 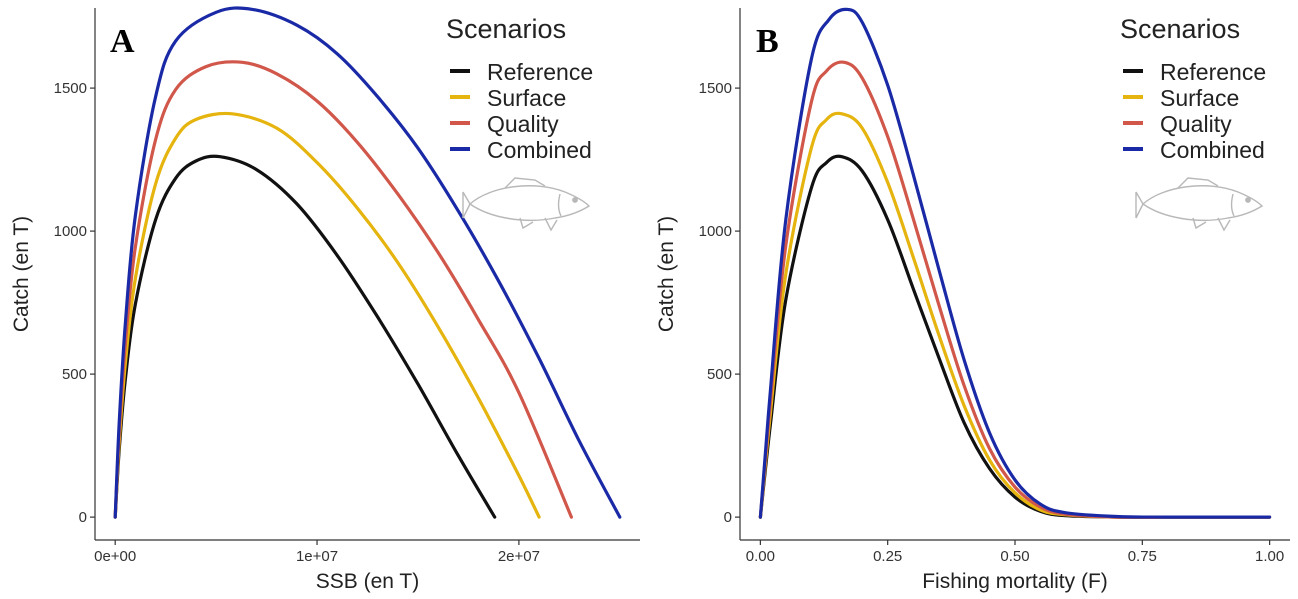 I want to click on x-tick-label: 2e+07, so click(x=519, y=556).